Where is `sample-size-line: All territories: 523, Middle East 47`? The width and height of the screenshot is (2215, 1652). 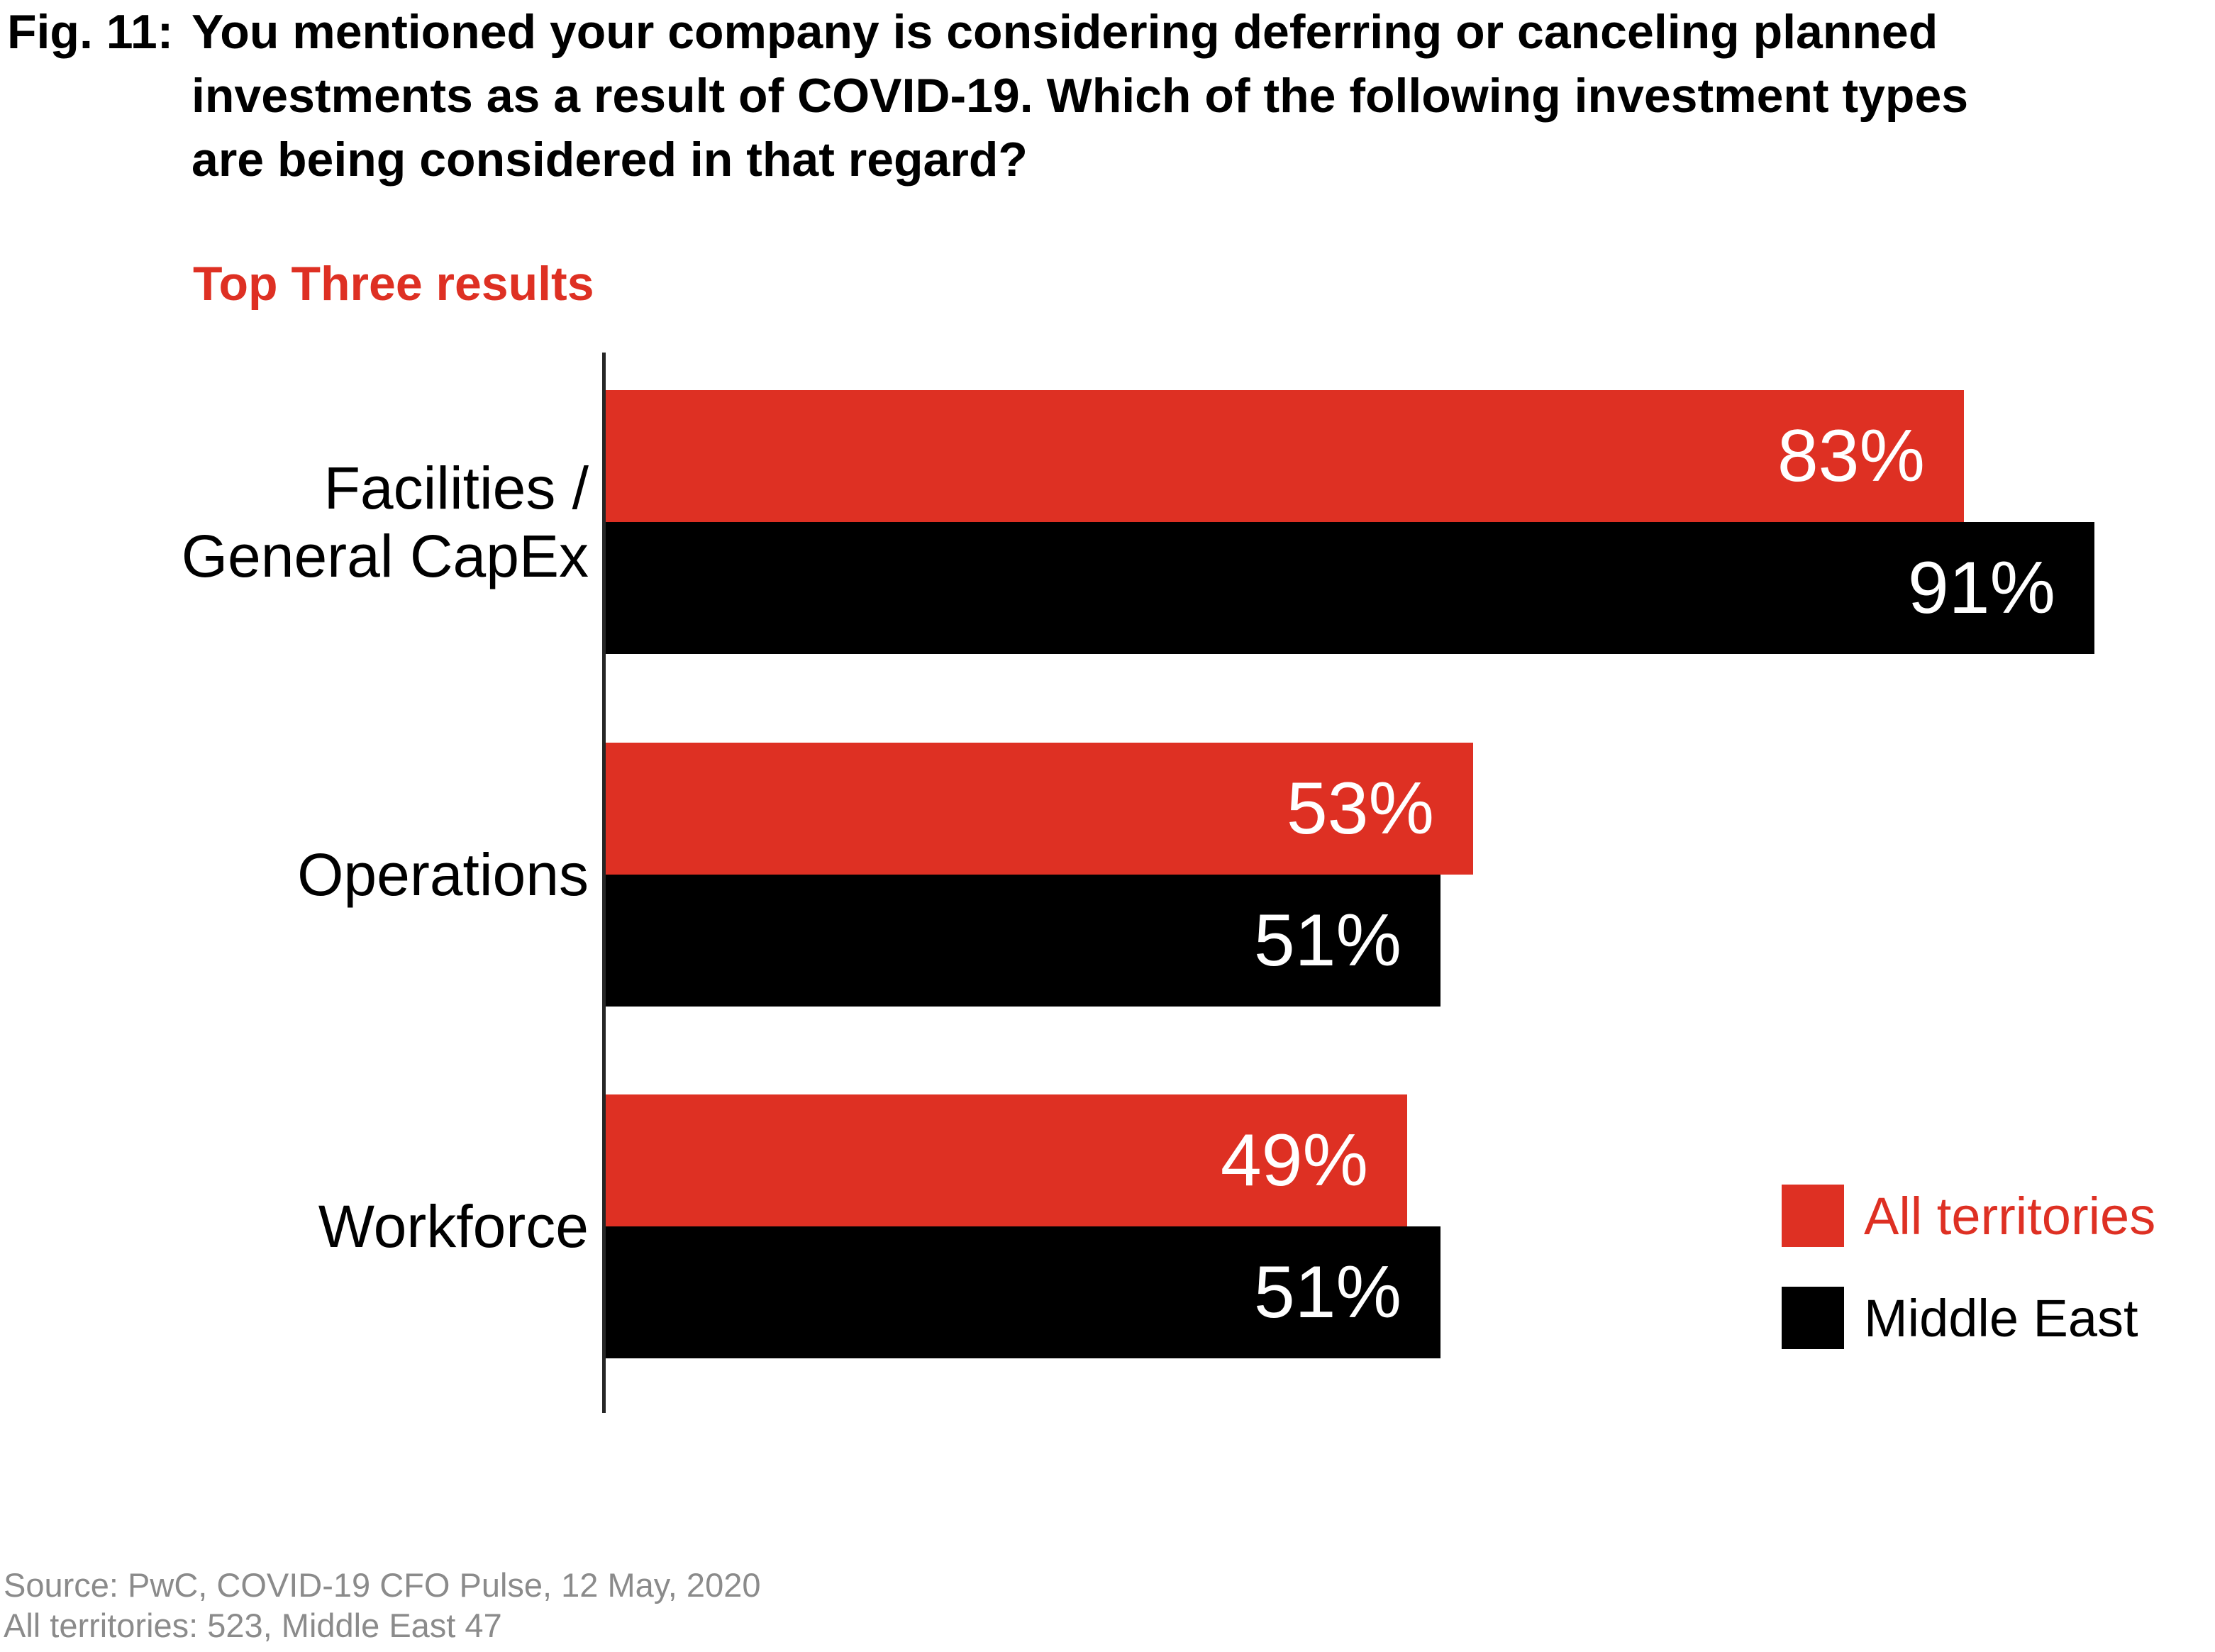
sample-size-line: All territories: 523, Middle East 47 is located at coordinates (253, 1625).